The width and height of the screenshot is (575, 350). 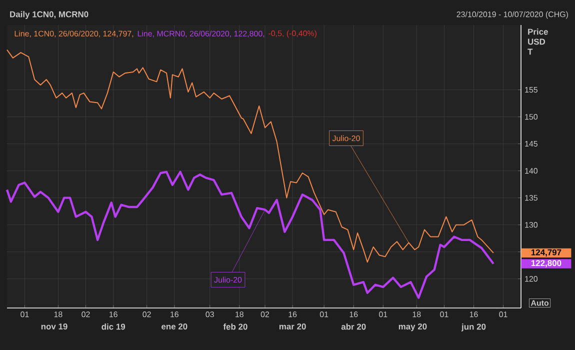 I want to click on text: feb 20, so click(x=235, y=326).